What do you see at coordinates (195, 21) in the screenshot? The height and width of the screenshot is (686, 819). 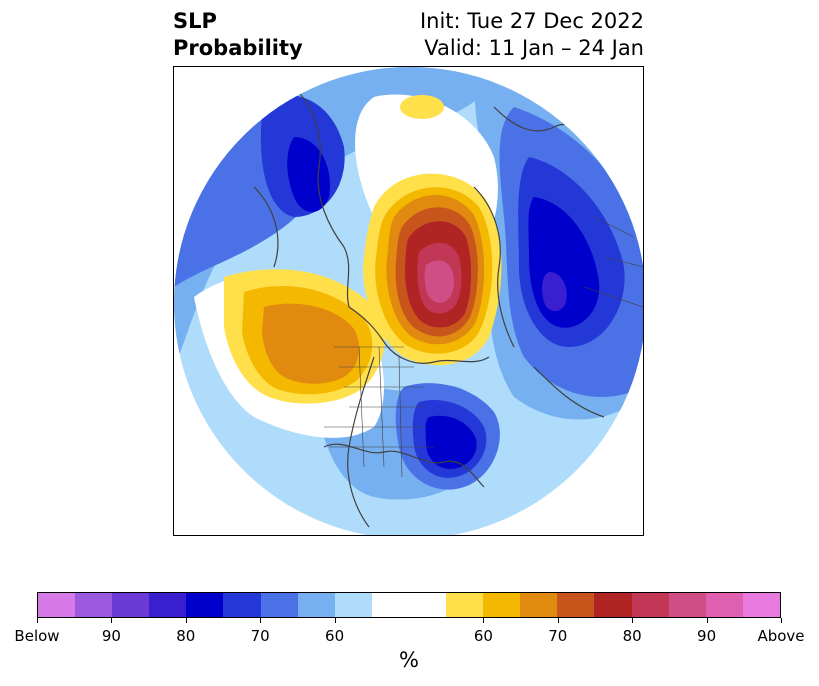 I see `title-variable: SLP` at bounding box center [195, 21].